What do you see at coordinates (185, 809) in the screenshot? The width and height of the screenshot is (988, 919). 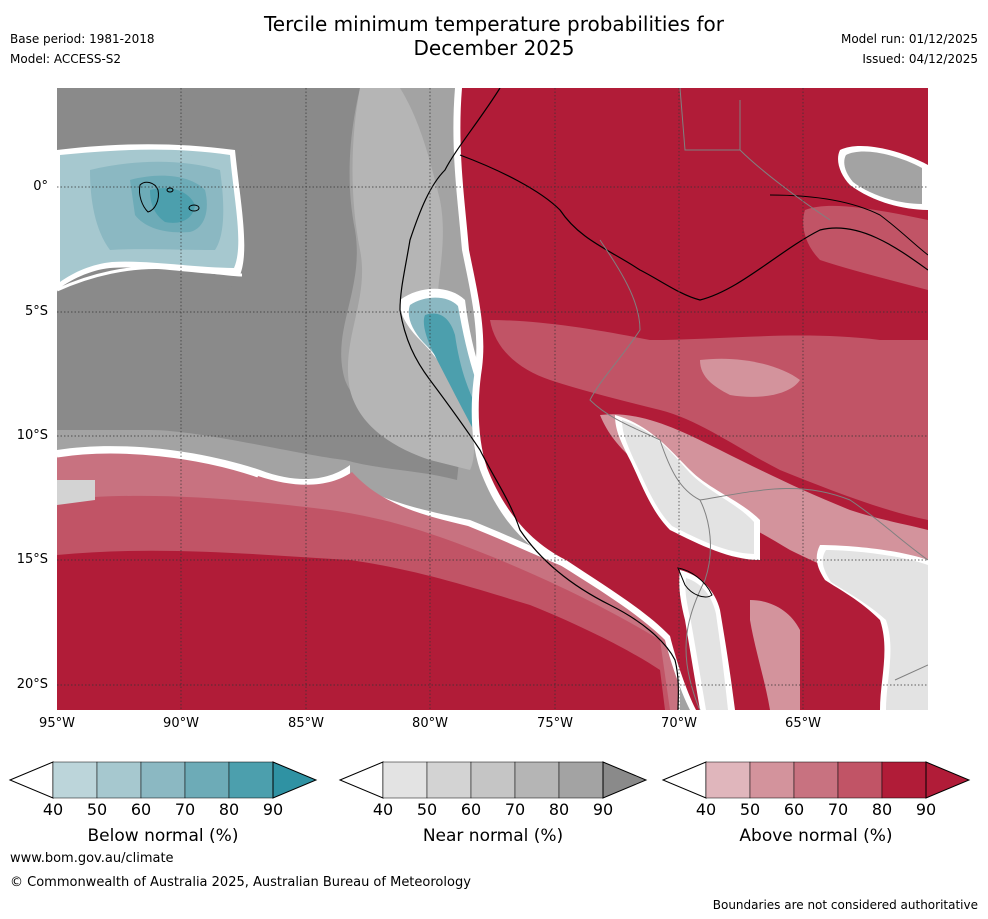 I see `cb-below-tick: 70` at bounding box center [185, 809].